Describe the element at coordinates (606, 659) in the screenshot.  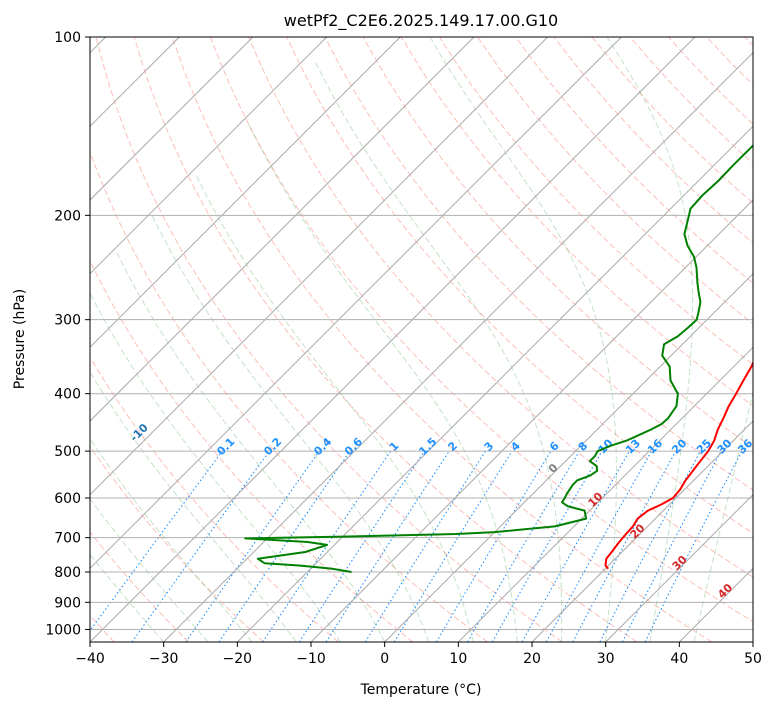
I see `x-tick-label: 30` at that location.